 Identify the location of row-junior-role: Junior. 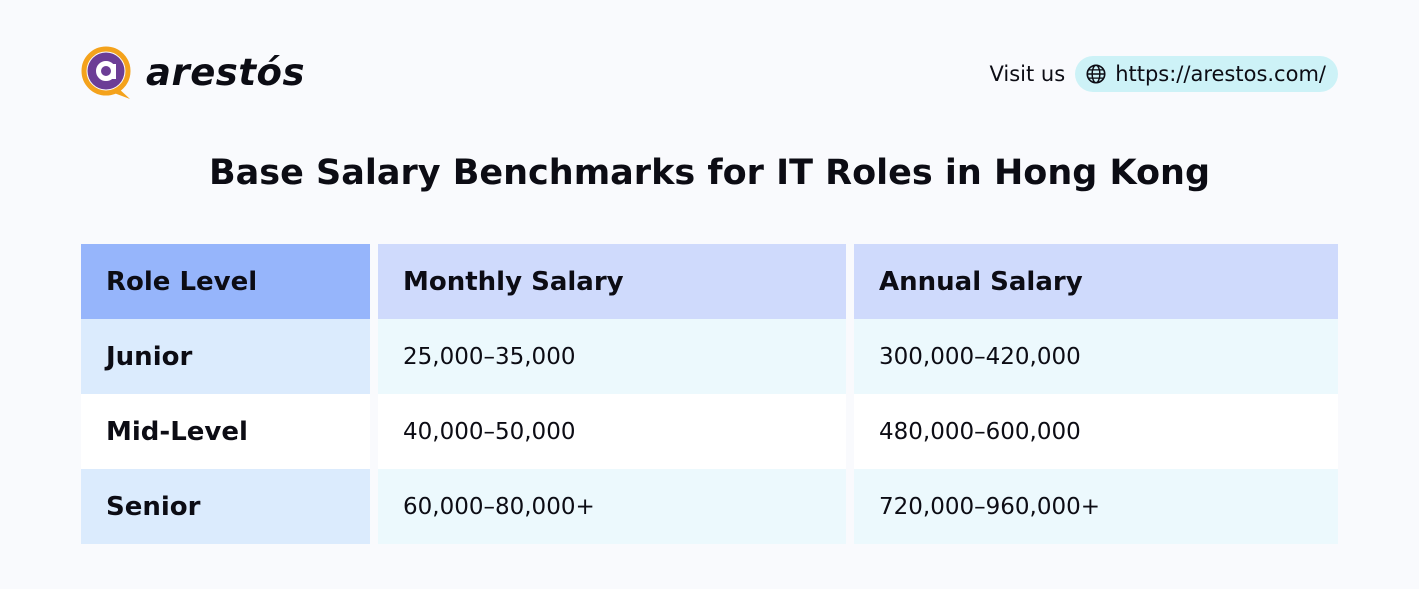
(225, 356).